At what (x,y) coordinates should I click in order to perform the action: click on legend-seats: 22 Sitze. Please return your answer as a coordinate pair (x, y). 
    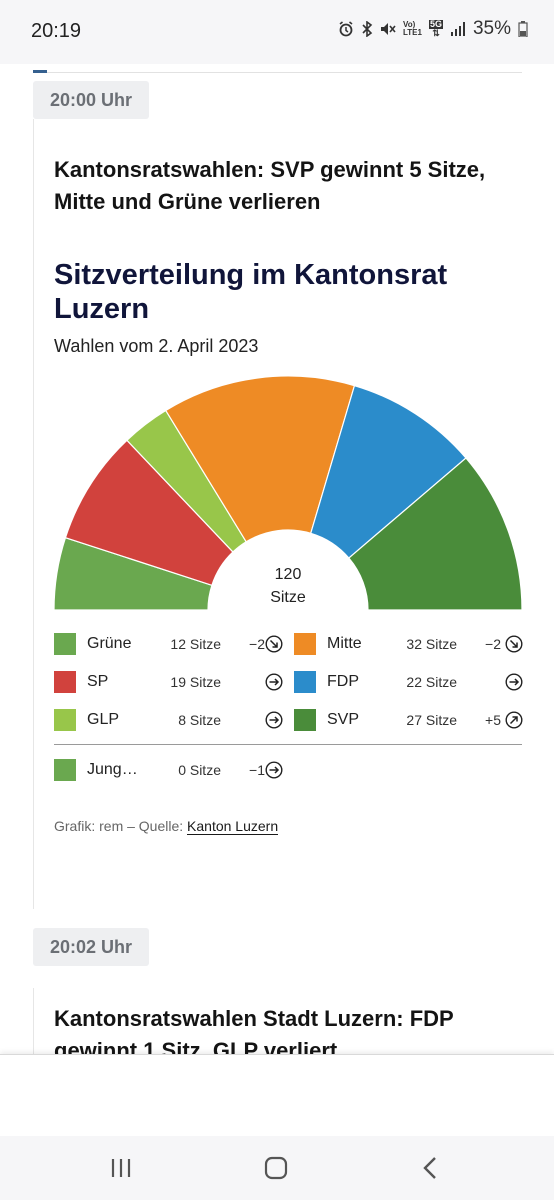
    Looking at the image, I should click on (431, 682).